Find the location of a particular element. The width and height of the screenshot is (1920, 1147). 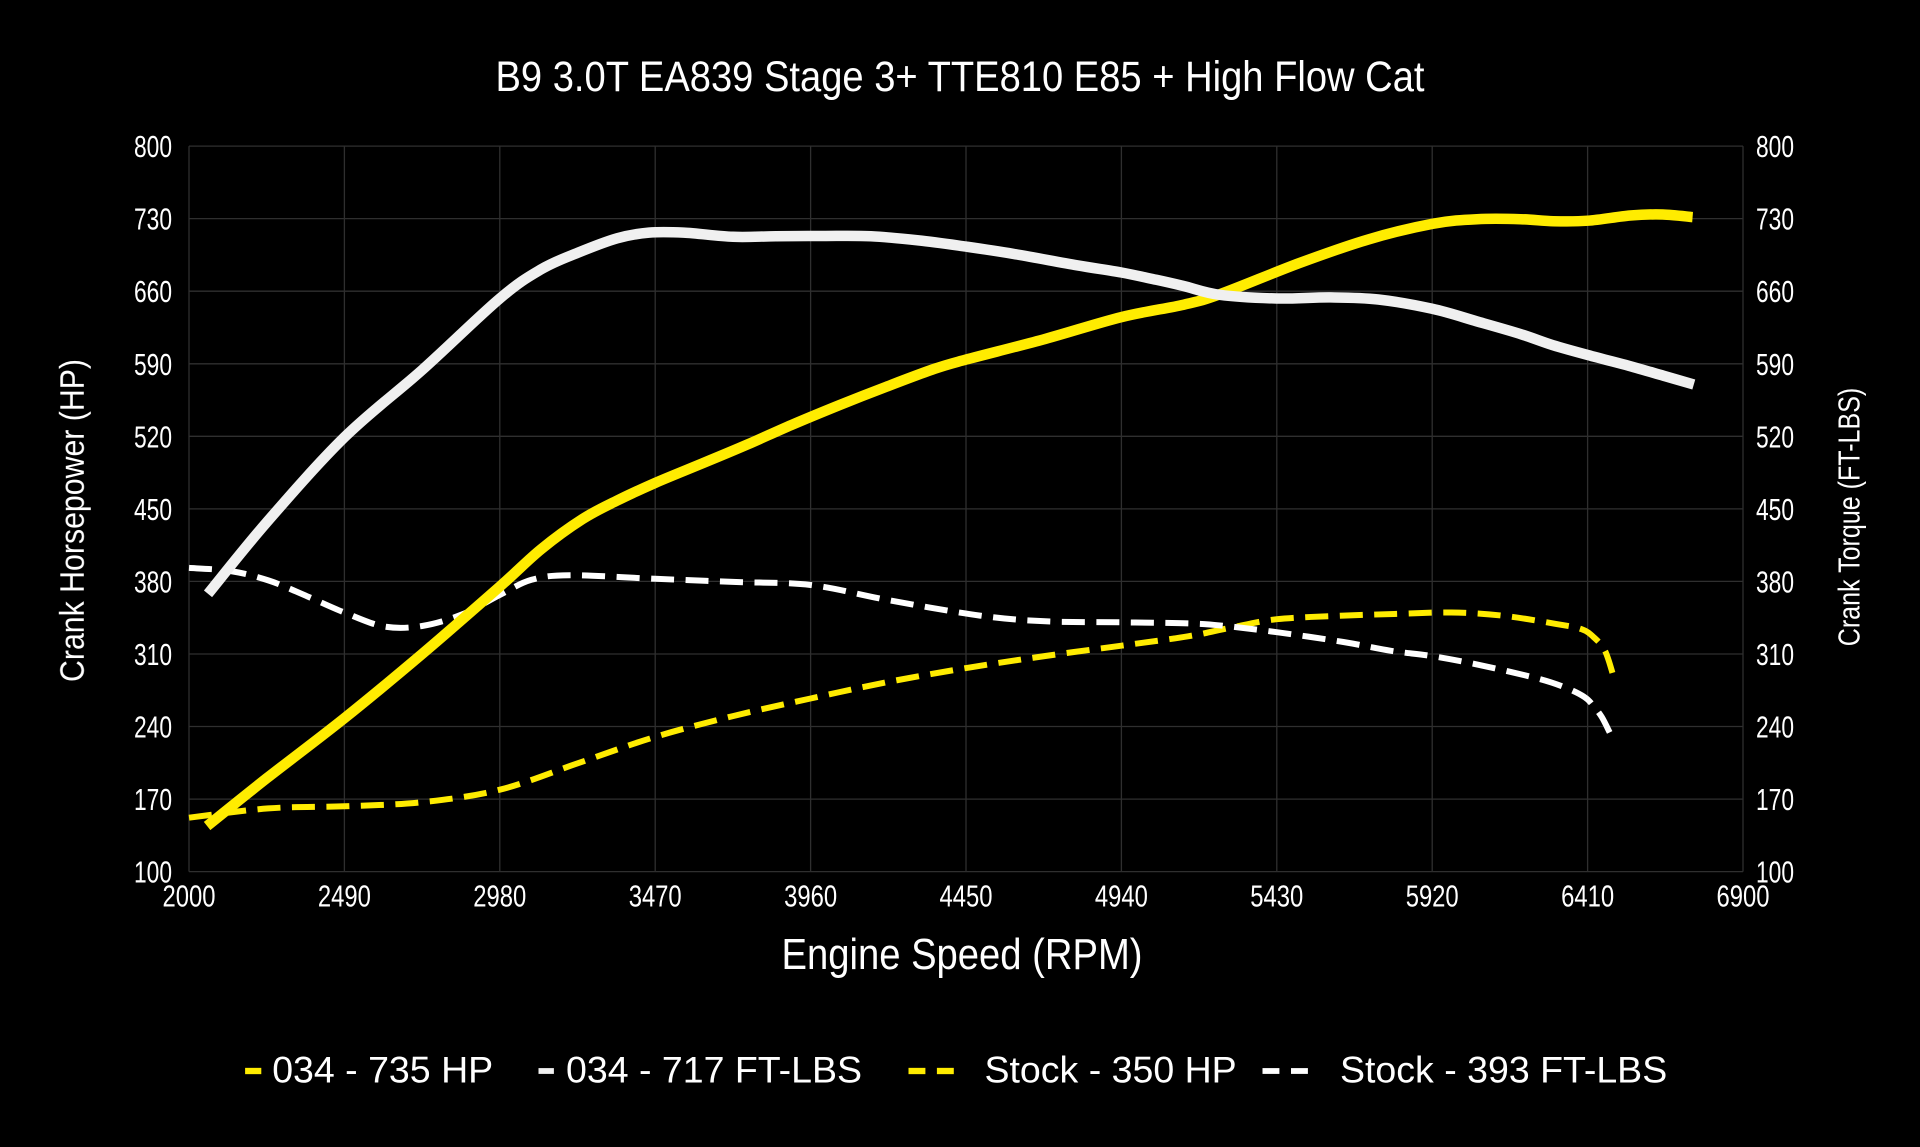

svg-text: 4450 is located at coordinates (966, 896).